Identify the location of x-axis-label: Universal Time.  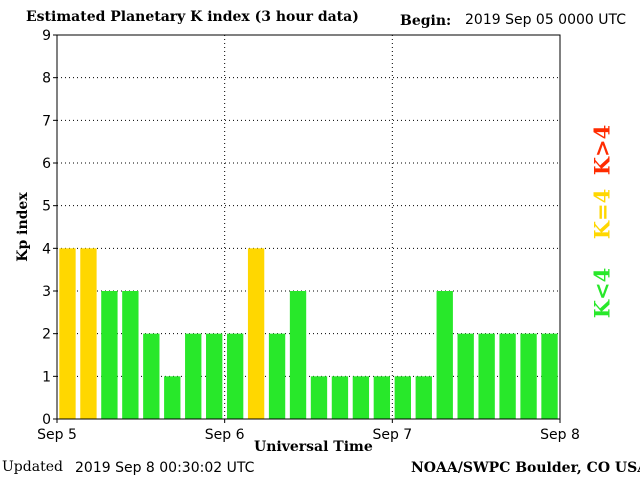
(313, 447).